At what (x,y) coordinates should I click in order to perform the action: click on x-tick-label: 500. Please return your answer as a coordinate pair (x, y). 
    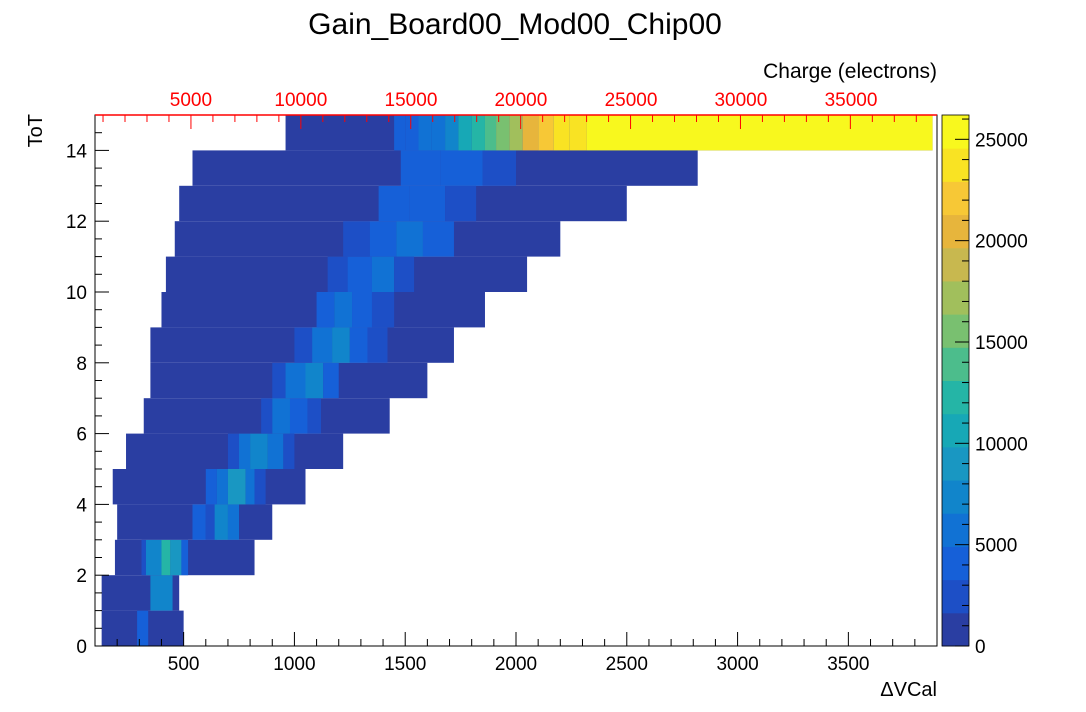
    Looking at the image, I should click on (184, 664).